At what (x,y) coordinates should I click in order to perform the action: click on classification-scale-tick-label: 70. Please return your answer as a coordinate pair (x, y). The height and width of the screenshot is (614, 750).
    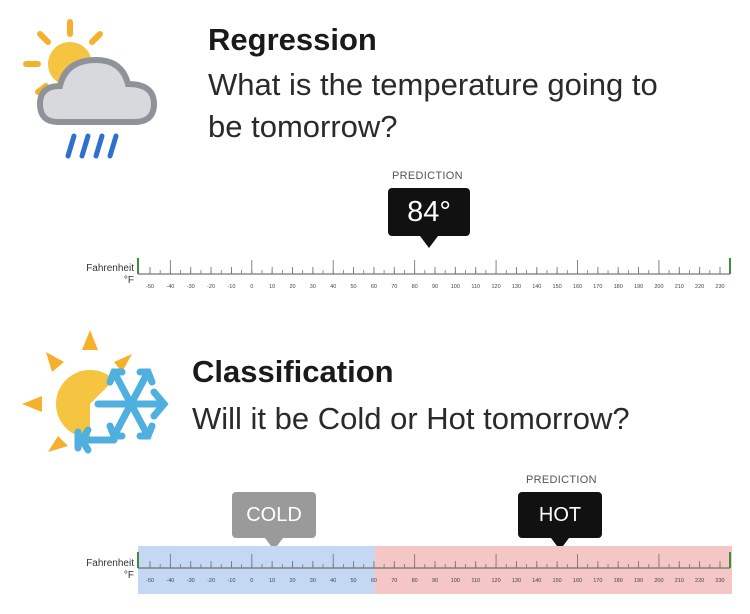
    Looking at the image, I should click on (394, 581).